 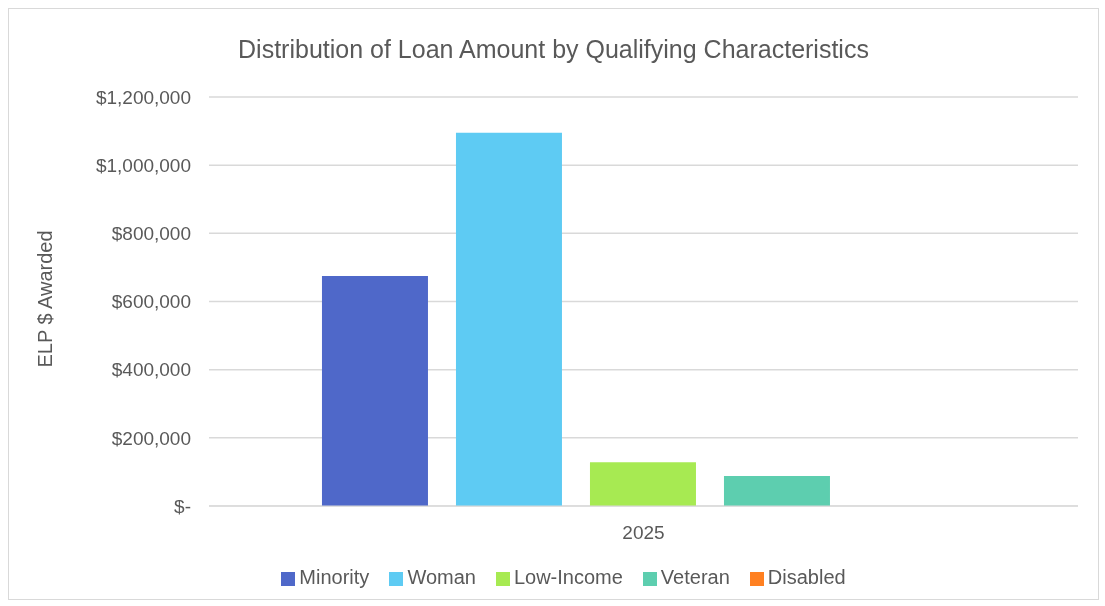 What do you see at coordinates (151, 302) in the screenshot?
I see `y-tick-label: $600,000` at bounding box center [151, 302].